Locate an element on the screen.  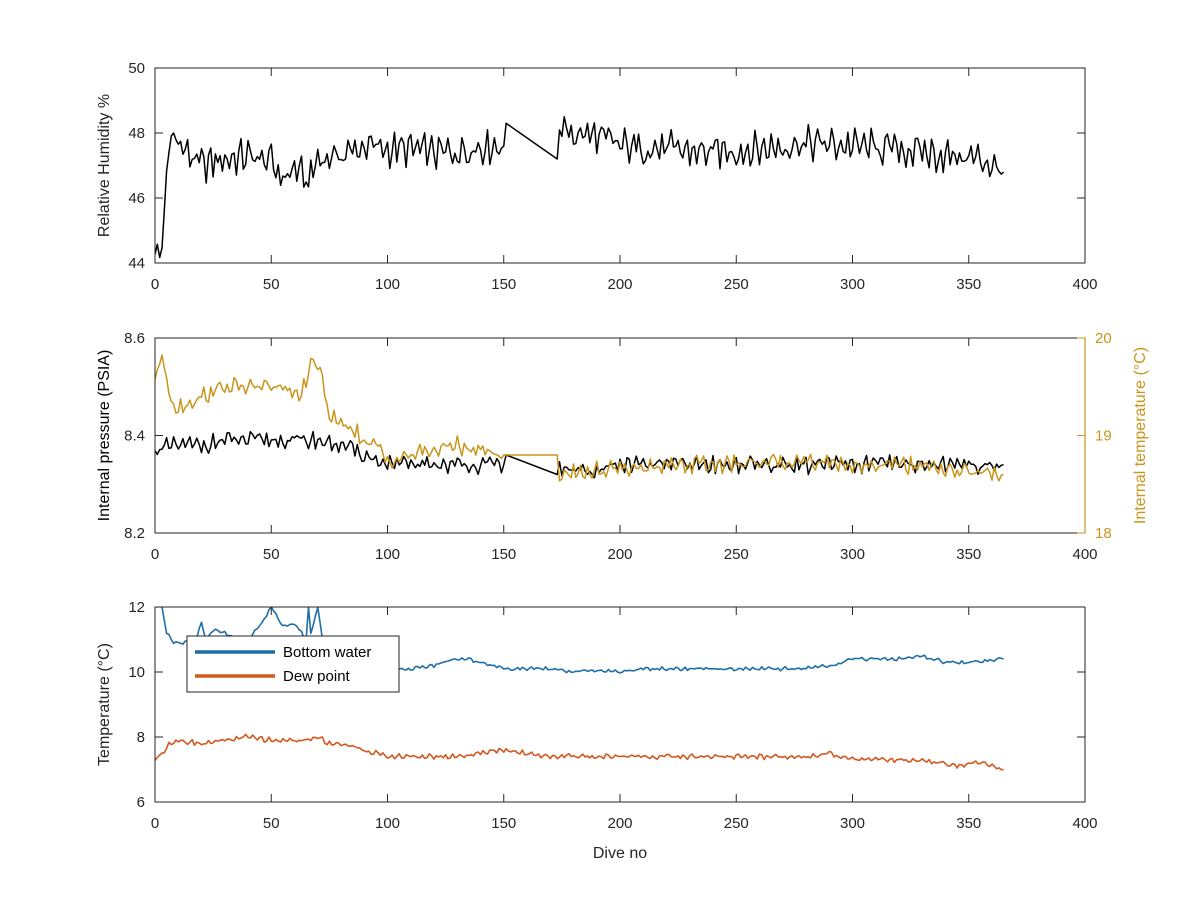
x-tick-label-1-0: 0 is located at coordinates (155, 554).